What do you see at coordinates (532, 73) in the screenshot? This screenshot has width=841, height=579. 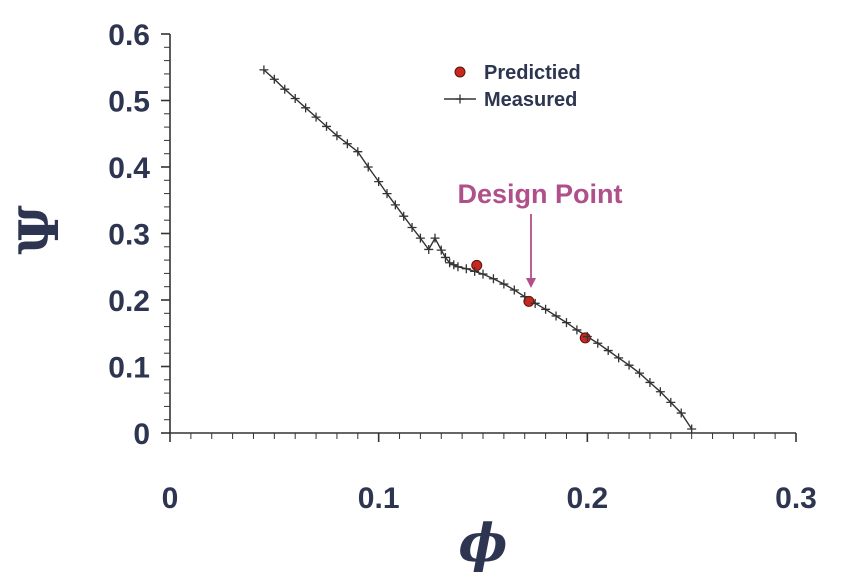 I see `legend-label: Predictied` at bounding box center [532, 73].